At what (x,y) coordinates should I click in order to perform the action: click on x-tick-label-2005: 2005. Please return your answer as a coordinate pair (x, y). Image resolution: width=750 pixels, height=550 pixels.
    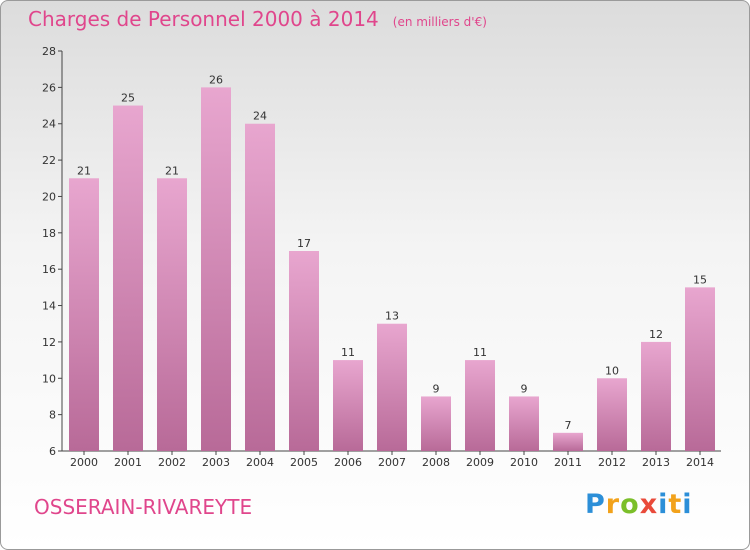
    Looking at the image, I should click on (304, 462).